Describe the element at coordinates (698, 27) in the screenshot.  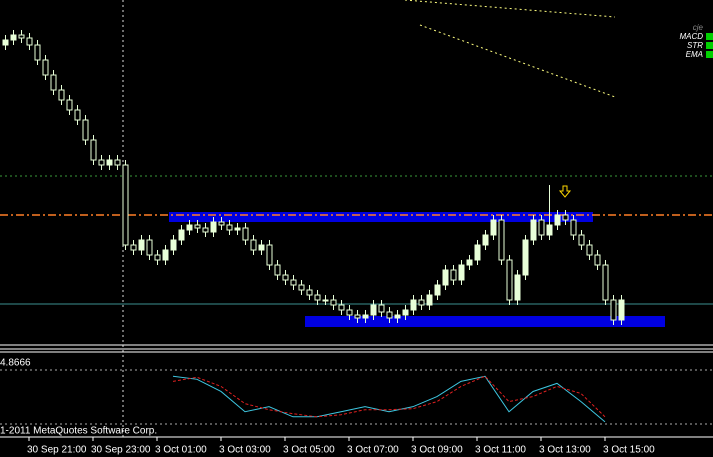
I see `indicator-name: cje` at that location.